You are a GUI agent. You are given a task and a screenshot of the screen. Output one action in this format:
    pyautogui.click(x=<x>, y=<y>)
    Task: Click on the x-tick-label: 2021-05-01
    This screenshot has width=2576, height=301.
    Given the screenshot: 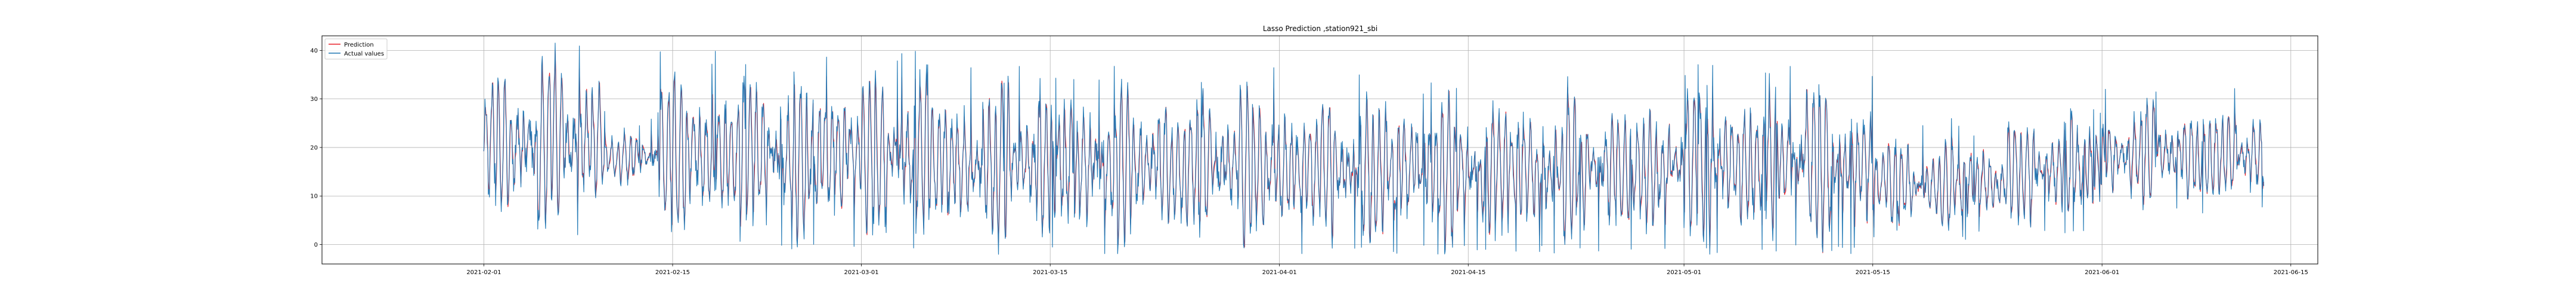 What is the action you would take?
    pyautogui.click(x=1684, y=272)
    